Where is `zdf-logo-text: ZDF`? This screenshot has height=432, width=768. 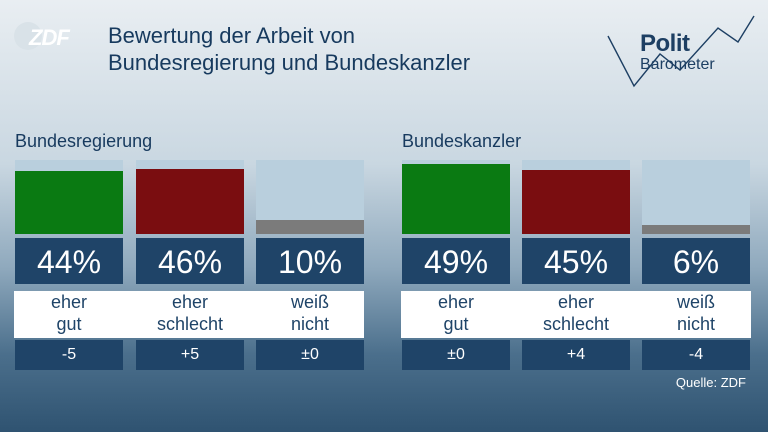
zdf-logo-text: ZDF is located at coordinates (49, 37).